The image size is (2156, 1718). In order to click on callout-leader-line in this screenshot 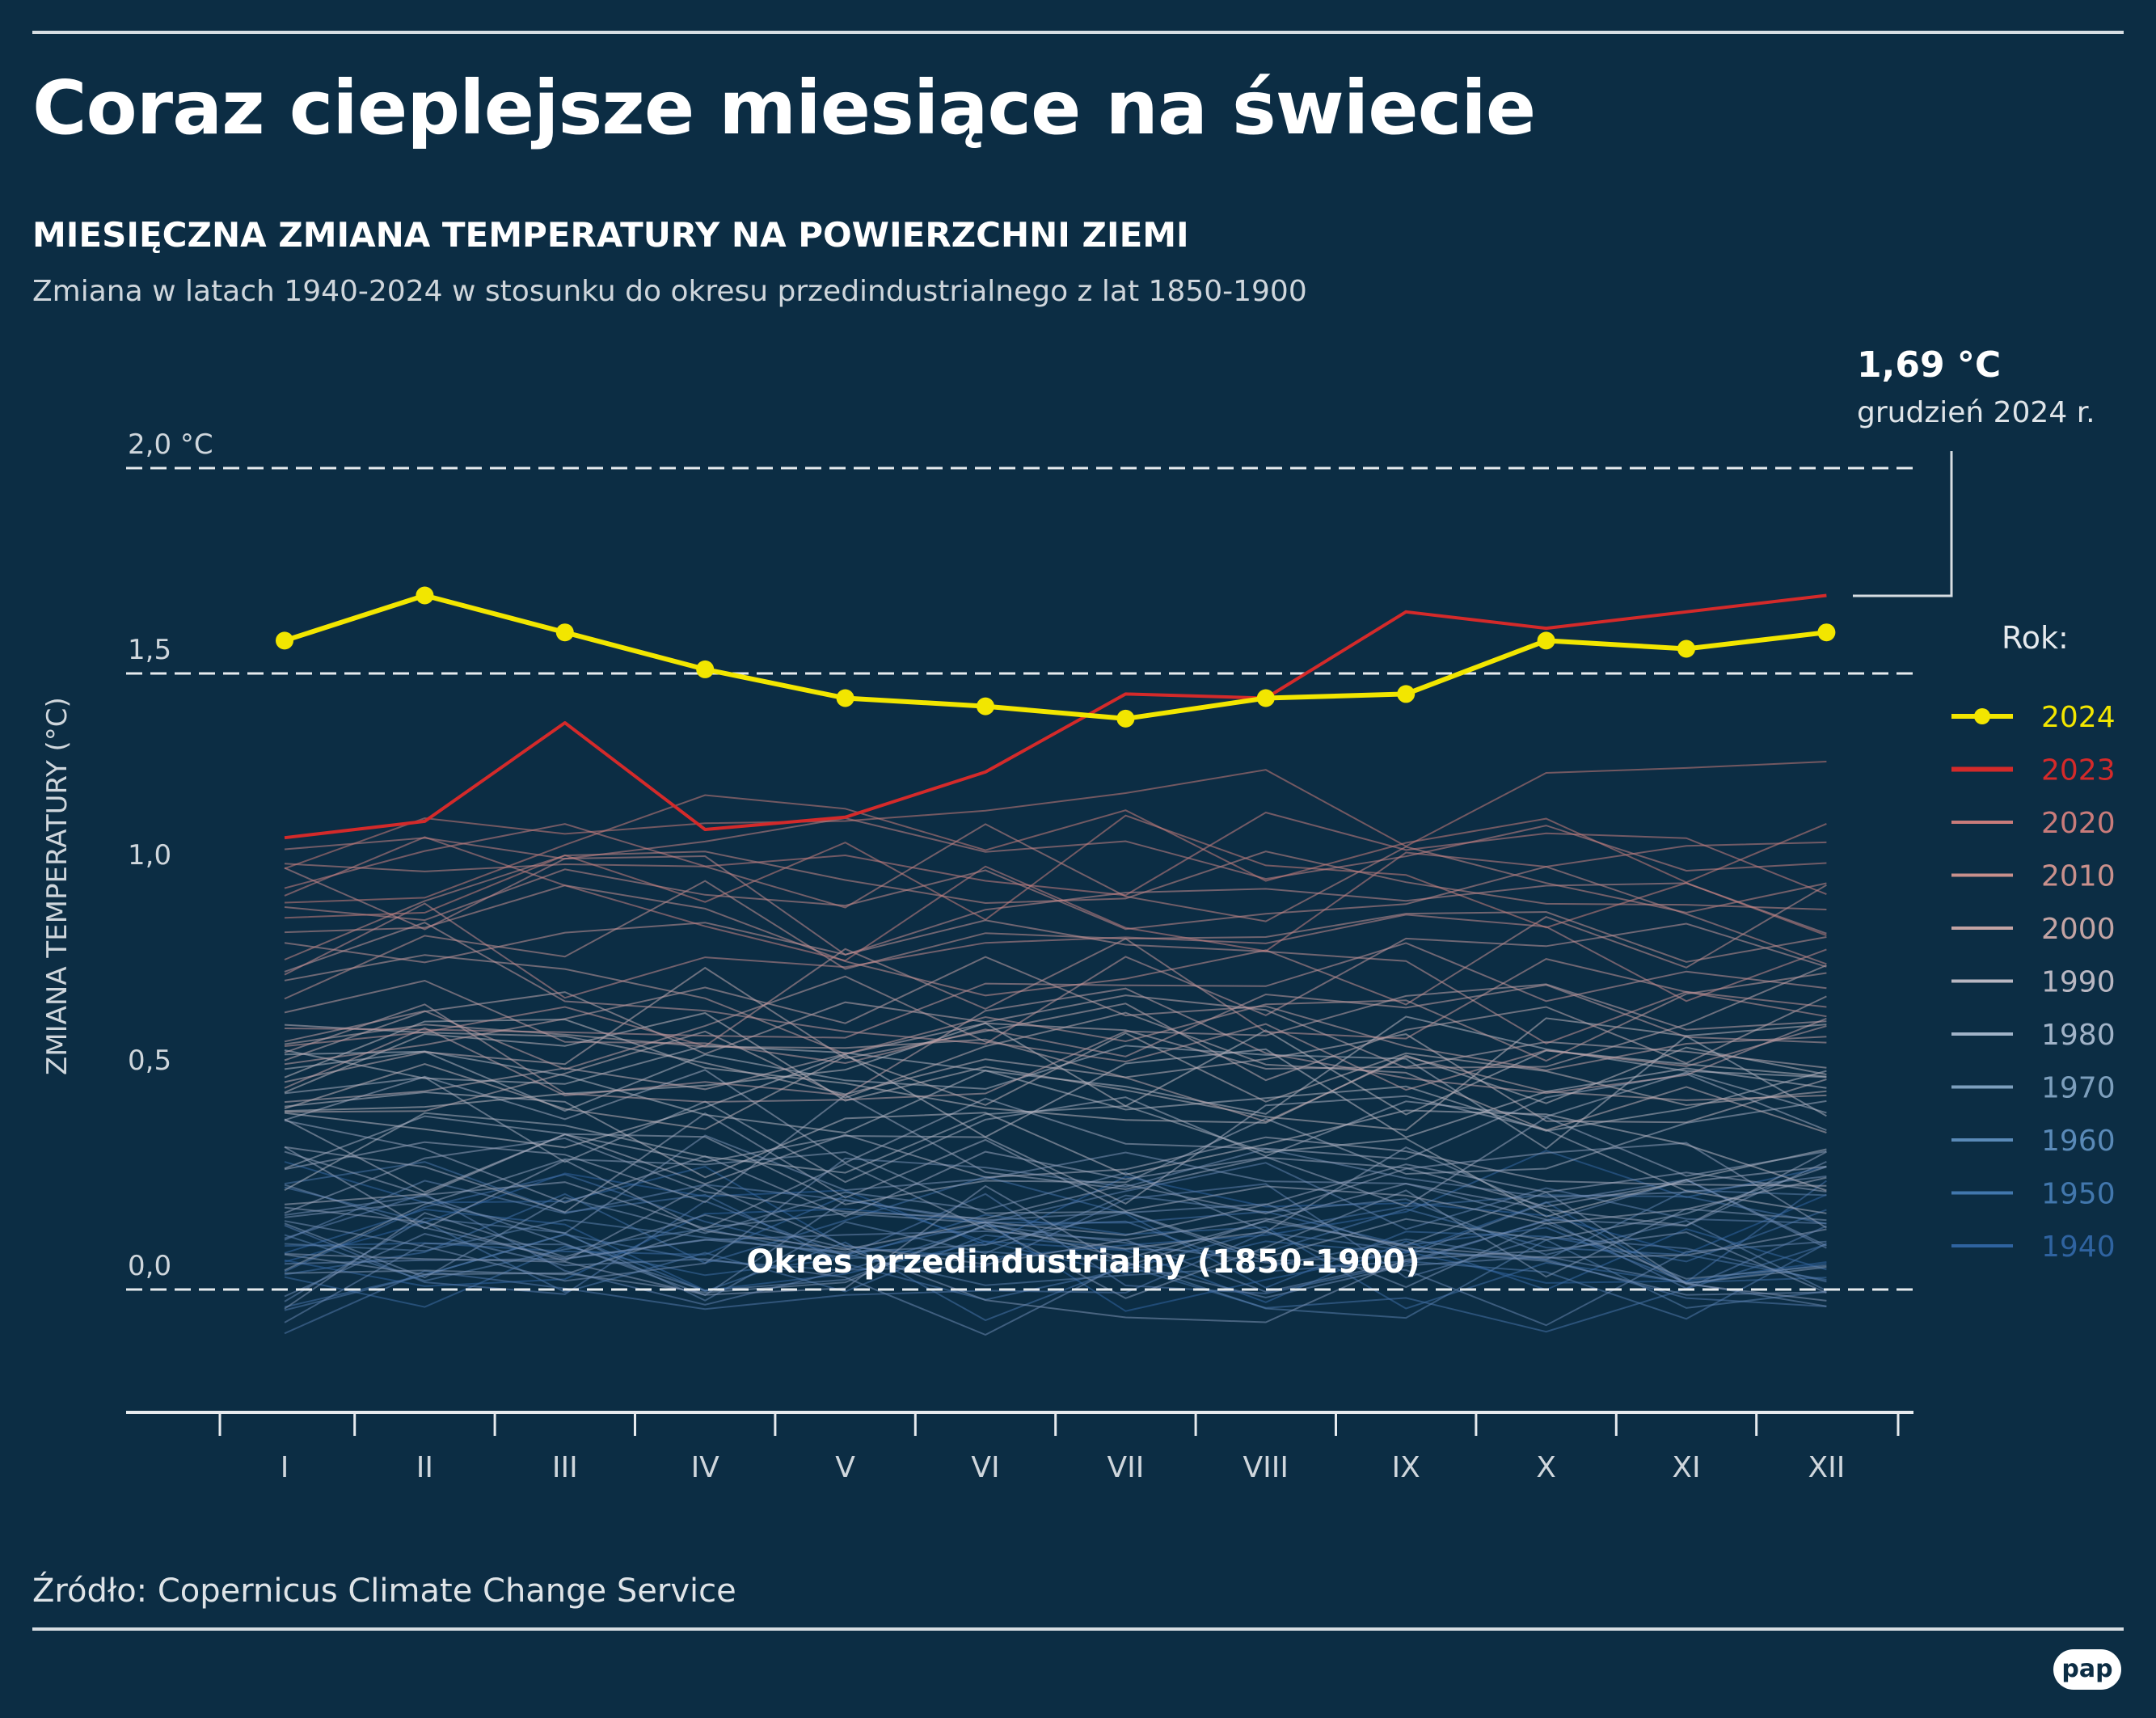, I will do `click(1903, 524)`.